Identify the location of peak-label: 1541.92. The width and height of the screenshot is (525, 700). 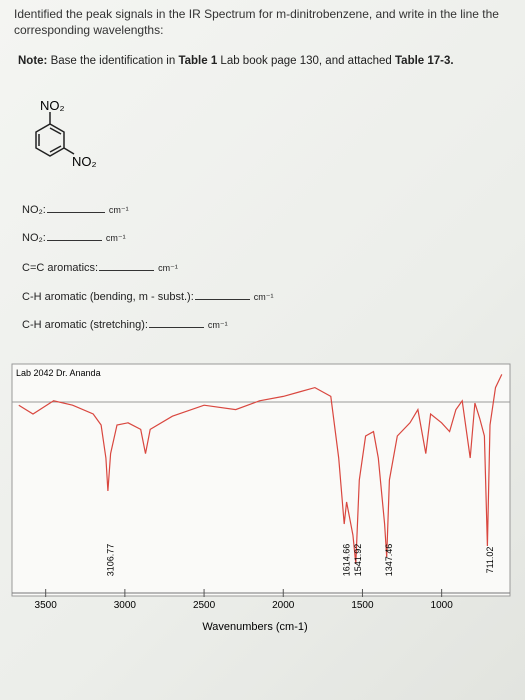
(358, 560).